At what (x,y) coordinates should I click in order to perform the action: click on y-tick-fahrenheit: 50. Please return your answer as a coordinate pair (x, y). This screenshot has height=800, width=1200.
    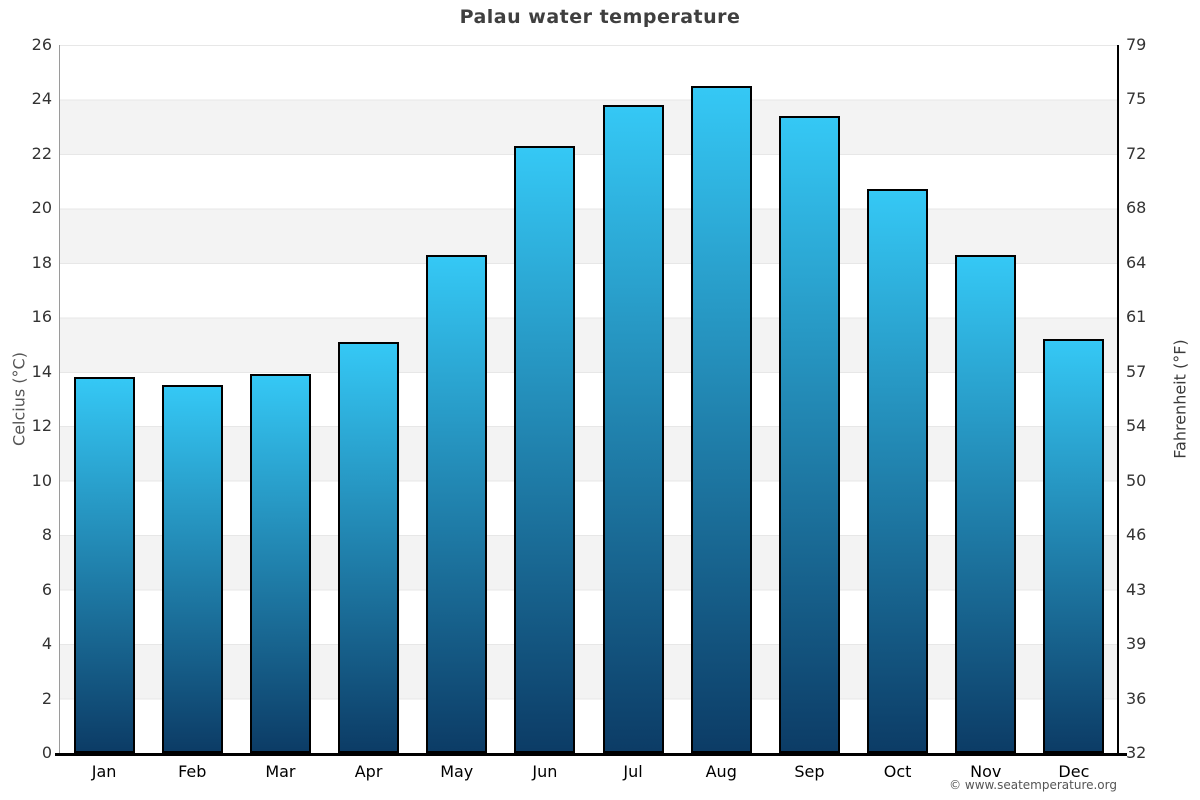
    Looking at the image, I should click on (1136, 480).